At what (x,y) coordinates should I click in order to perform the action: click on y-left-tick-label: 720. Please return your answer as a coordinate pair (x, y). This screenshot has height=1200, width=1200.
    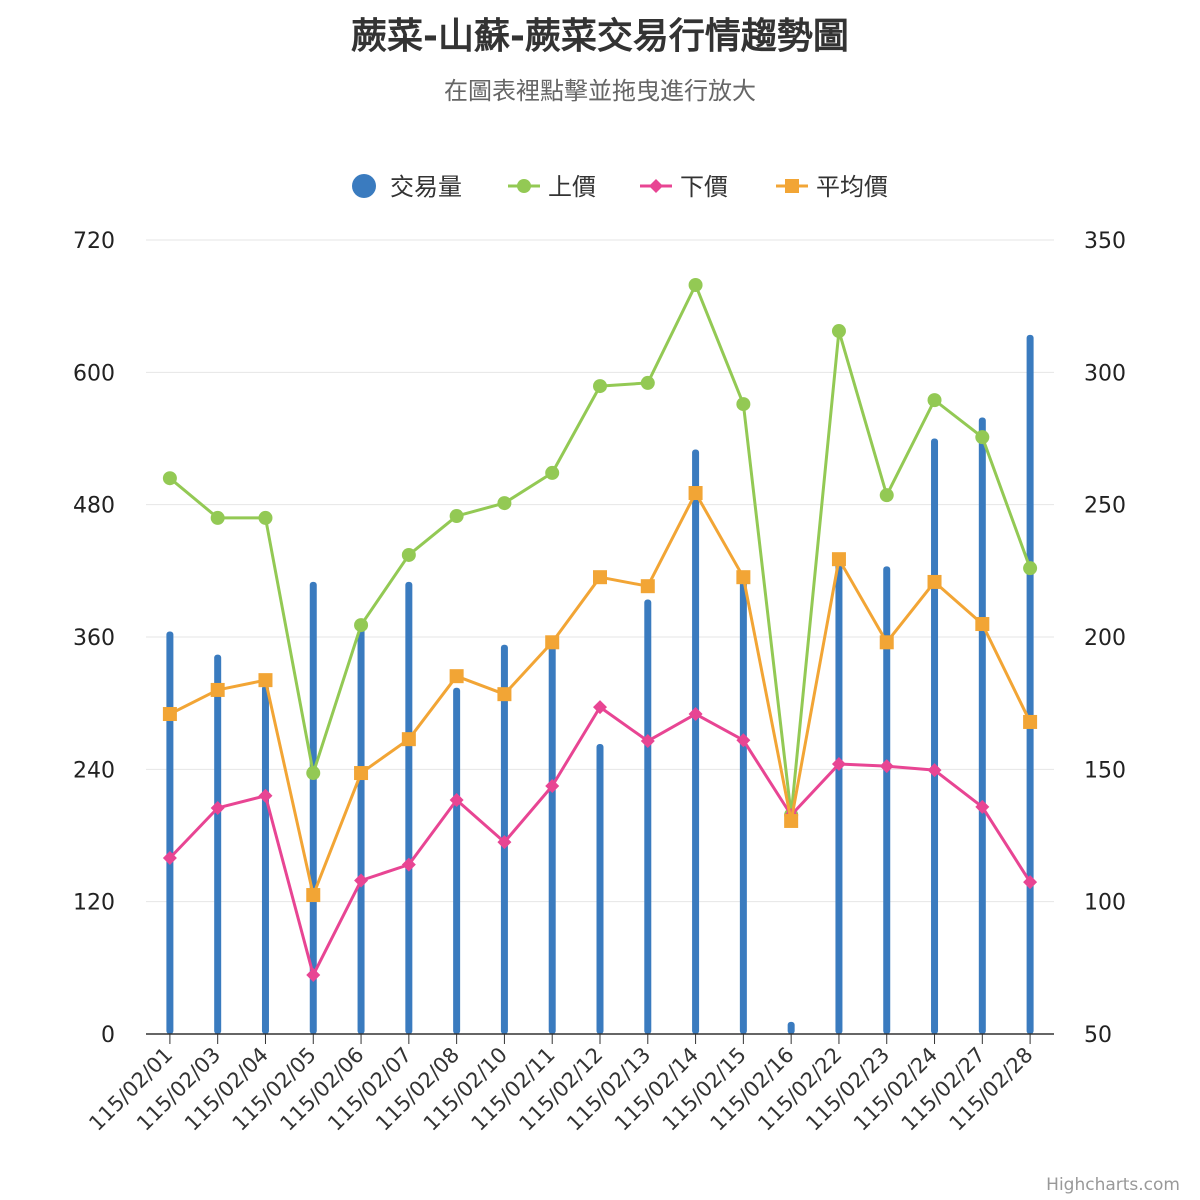
    Looking at the image, I should click on (94, 241).